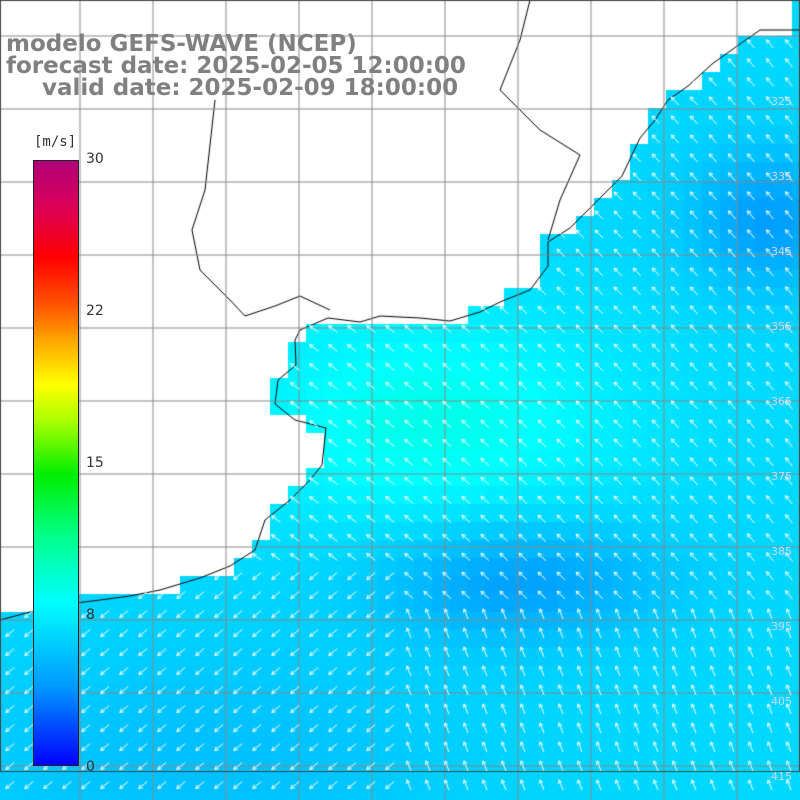 This screenshot has width=800, height=800. I want to click on colorbar-tick-22: 22, so click(95, 311).